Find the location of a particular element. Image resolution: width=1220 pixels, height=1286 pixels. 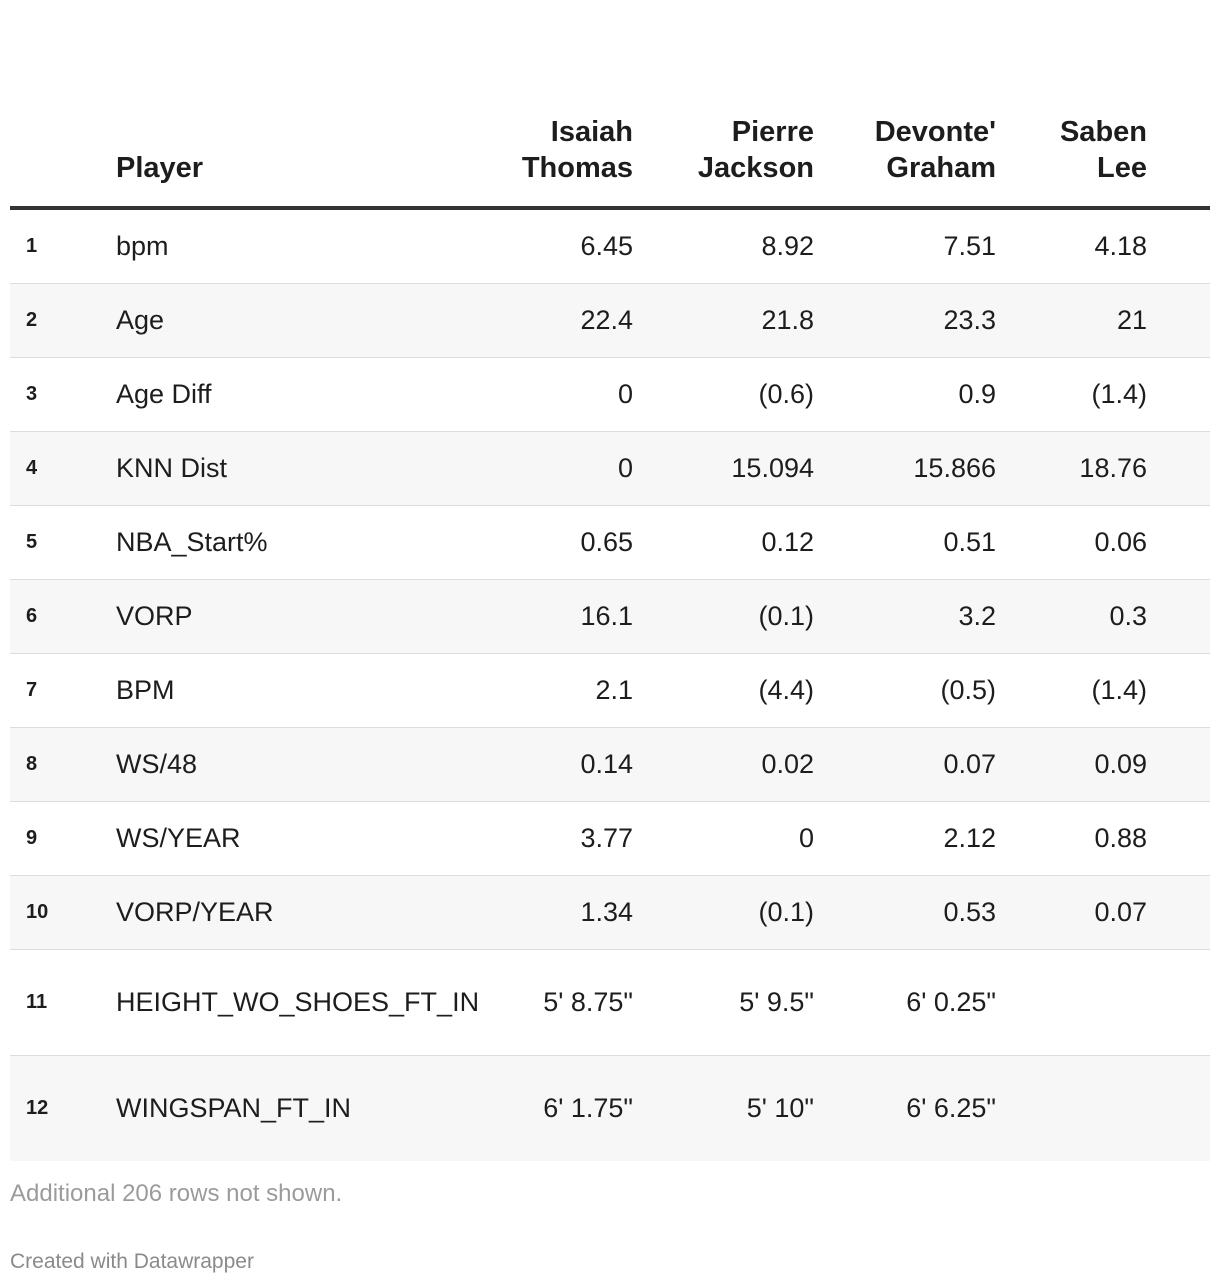

cell-saben-lee: 21 is located at coordinates (1131, 320).